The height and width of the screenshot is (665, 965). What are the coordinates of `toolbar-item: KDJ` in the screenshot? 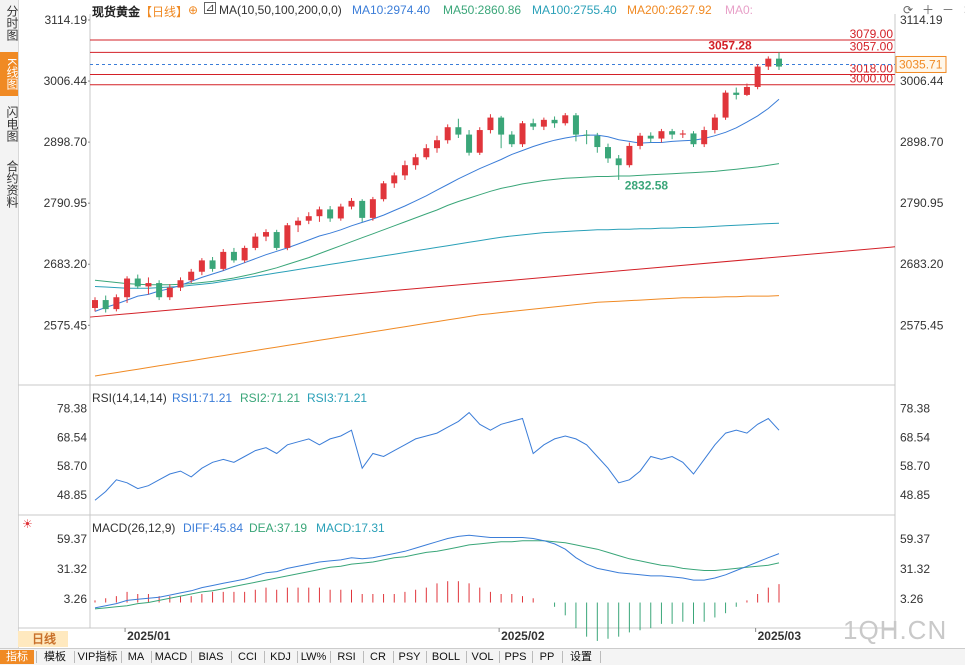 It's located at (280, 657).